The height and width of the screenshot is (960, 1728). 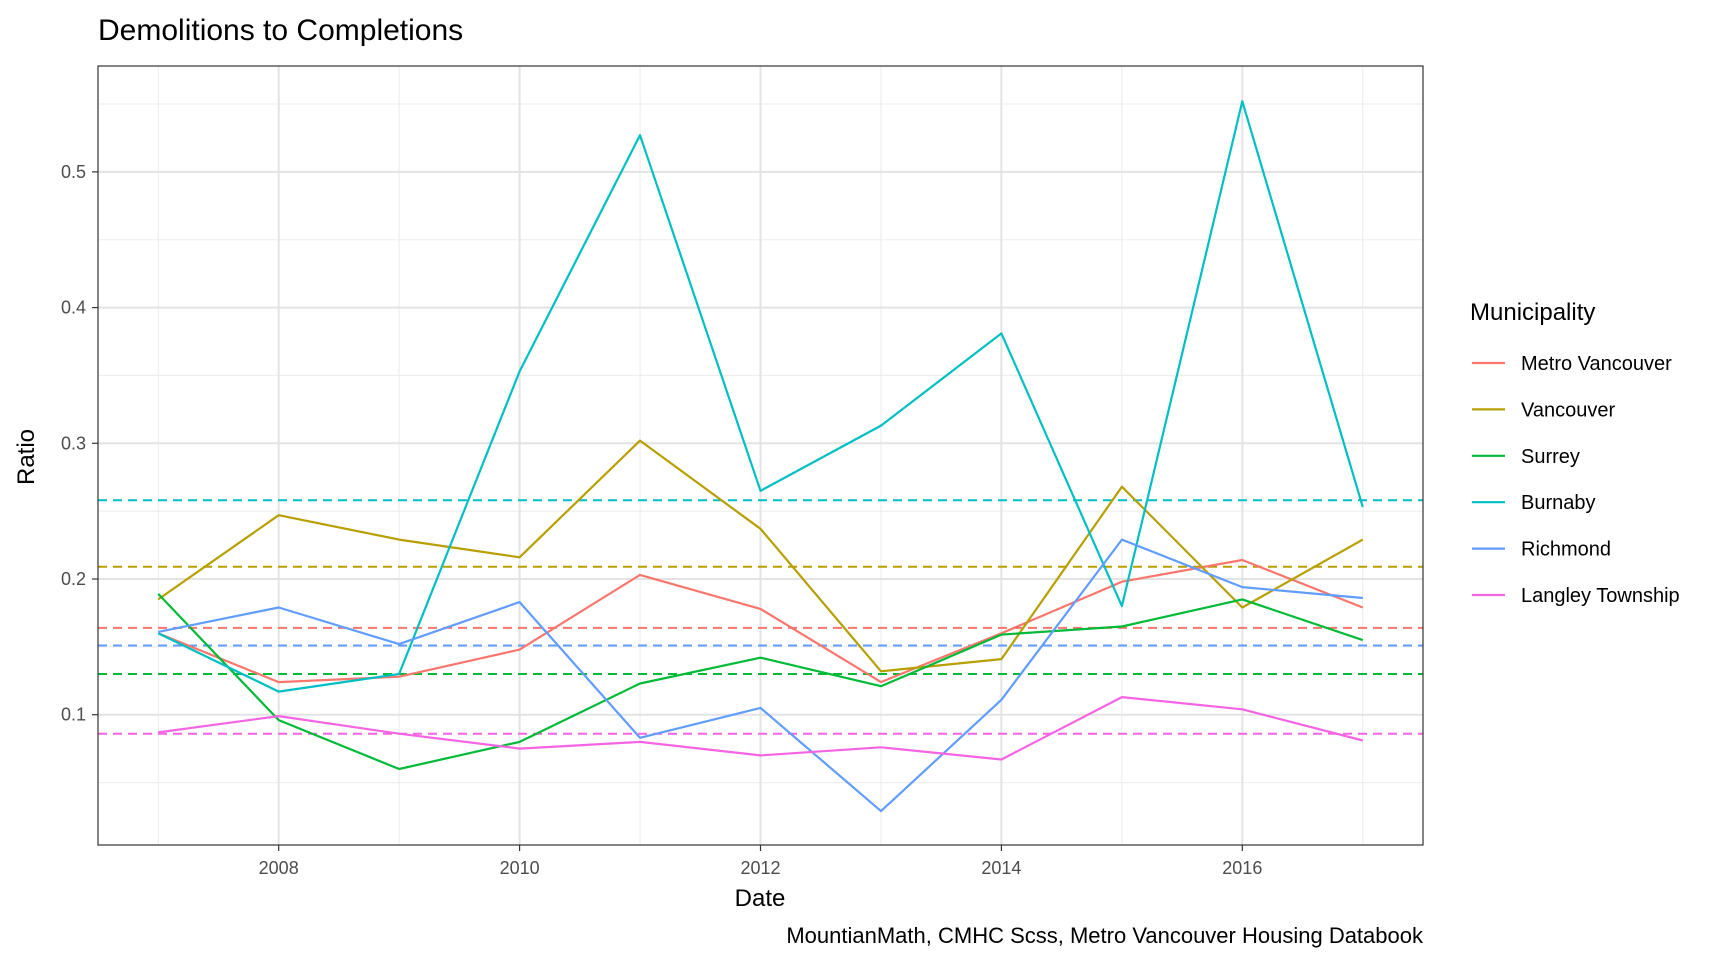 What do you see at coordinates (760, 898) in the screenshot?
I see `x-axis-title: Date` at bounding box center [760, 898].